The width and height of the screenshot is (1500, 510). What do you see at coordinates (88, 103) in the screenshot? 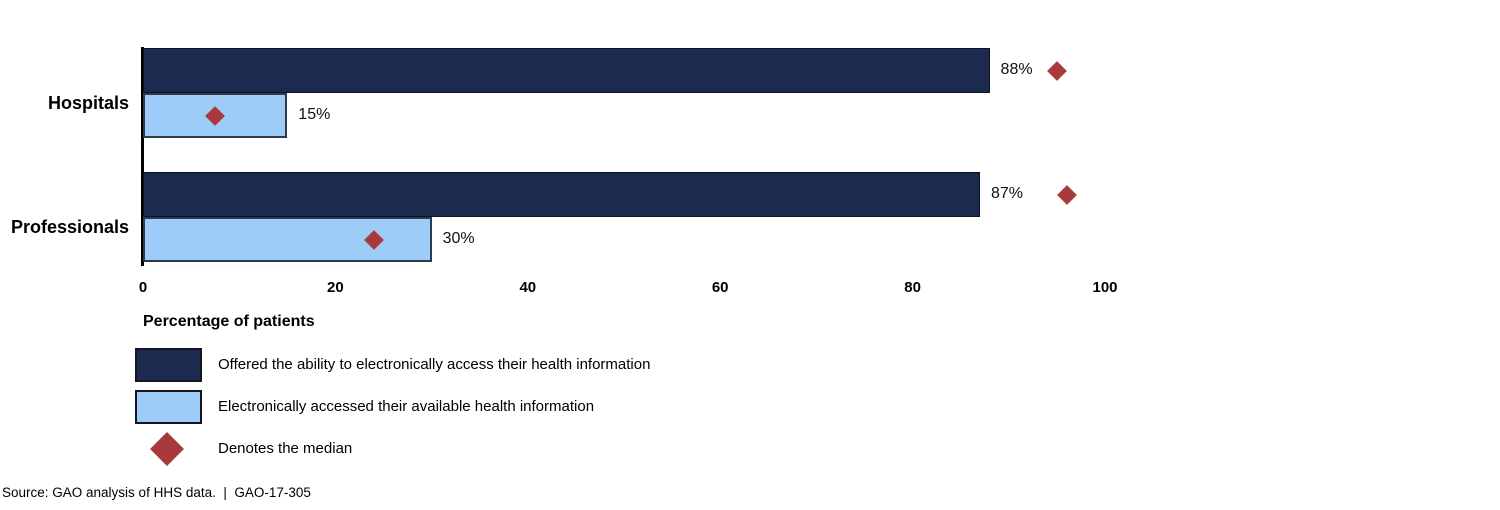
I see `category-label-hospitals: Hospitals` at bounding box center [88, 103].